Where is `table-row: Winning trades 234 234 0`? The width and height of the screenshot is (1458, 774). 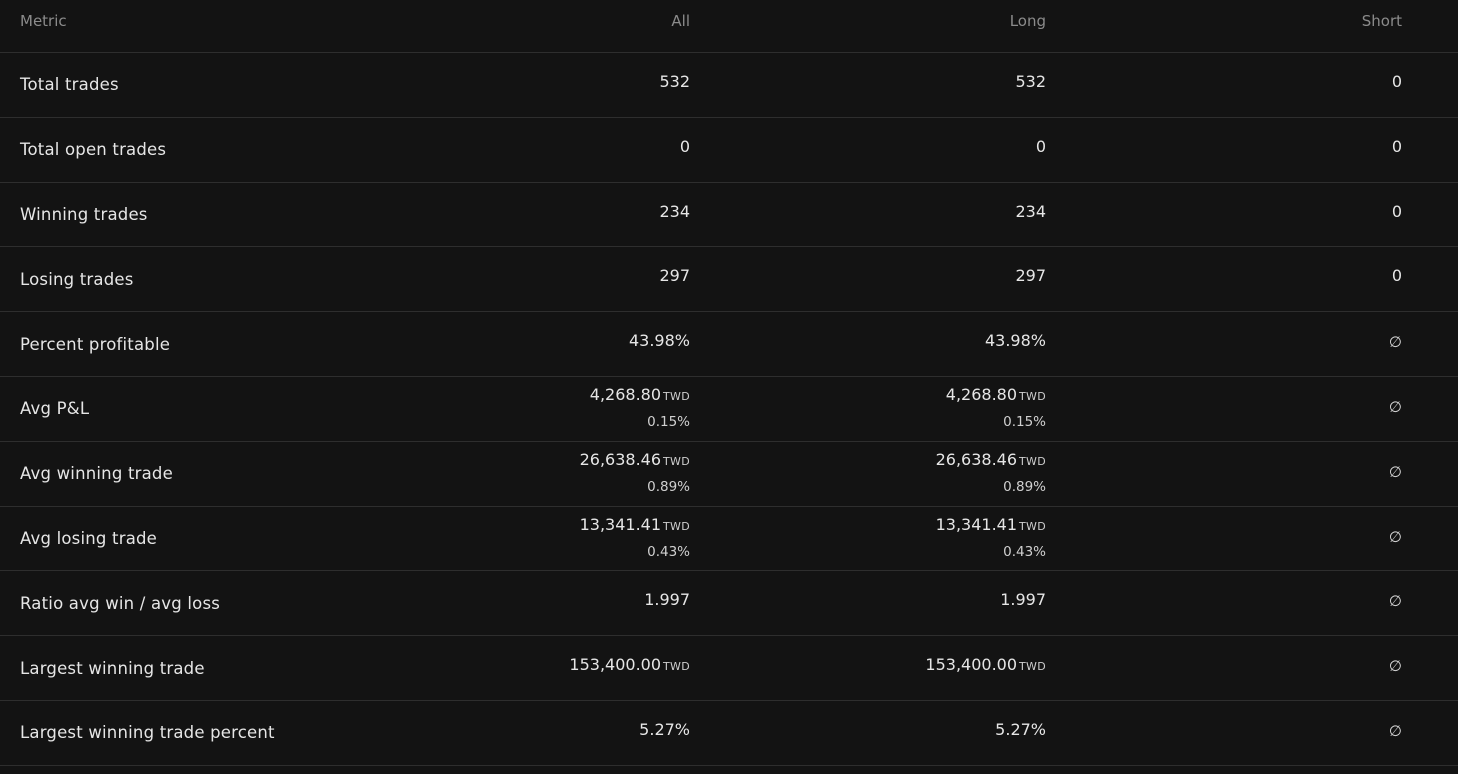
table-row: Winning trades 234 234 0 is located at coordinates (729, 215).